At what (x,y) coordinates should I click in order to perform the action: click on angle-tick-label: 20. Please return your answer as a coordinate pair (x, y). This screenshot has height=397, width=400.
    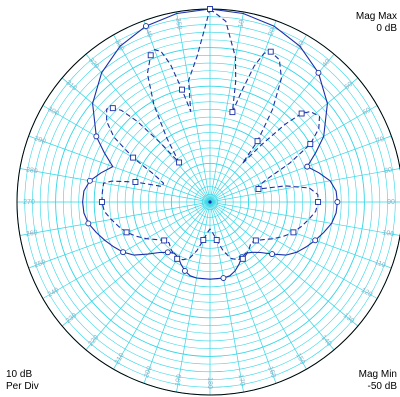
    Looking at the image, I should click on (272, 32).